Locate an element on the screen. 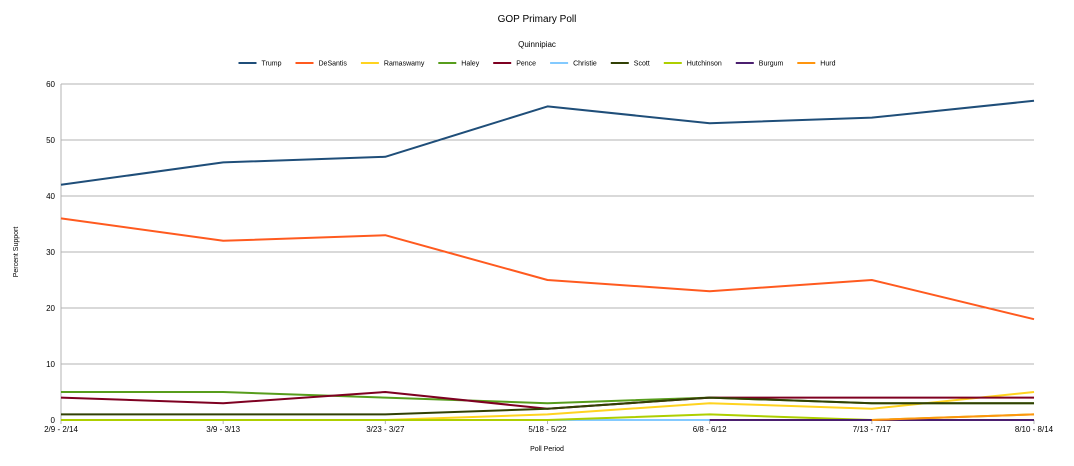 This screenshot has height=466, width=1074. series-ramaswamy is located at coordinates (548, 406).